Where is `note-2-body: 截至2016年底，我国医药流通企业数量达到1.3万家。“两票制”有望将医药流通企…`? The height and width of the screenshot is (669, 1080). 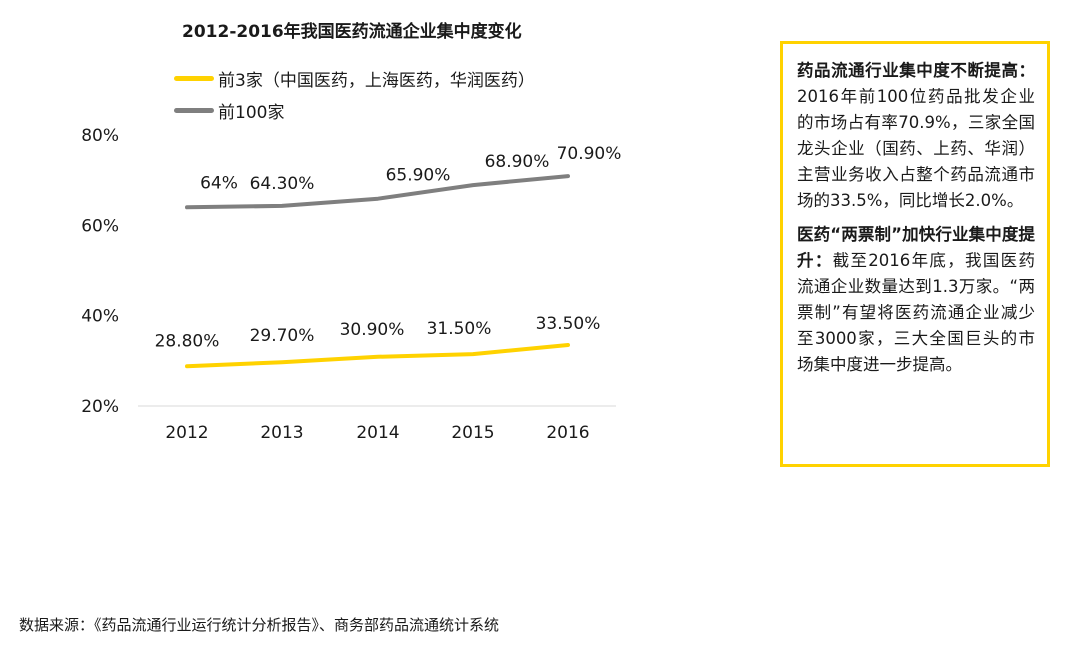 note-2-body: 截至2016年底，我国医药流通企业数量达到1.3万家。“两票制”有望将医药流通企… is located at coordinates (916, 312).